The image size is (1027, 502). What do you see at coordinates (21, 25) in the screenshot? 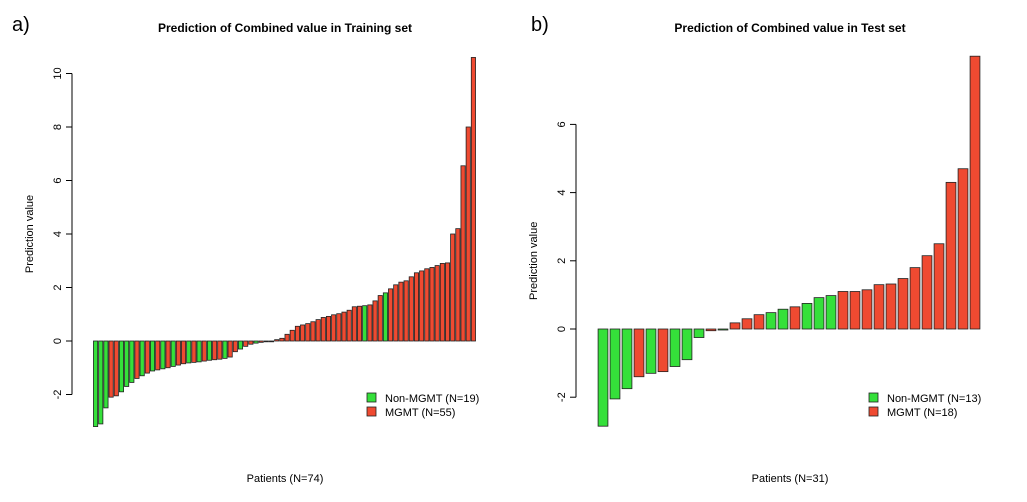
I see `panel-label-a: a)` at bounding box center [21, 25].